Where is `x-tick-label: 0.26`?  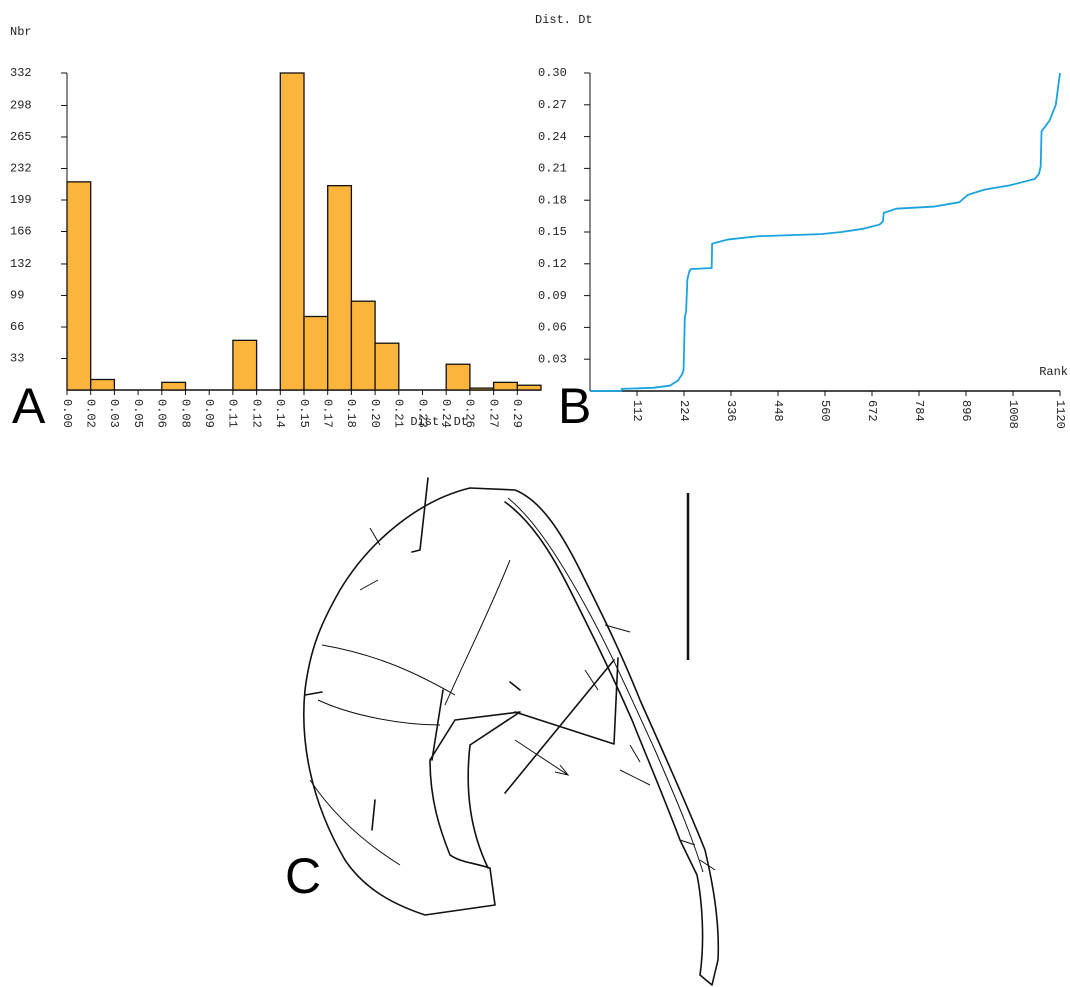
x-tick-label: 0.26 is located at coordinates (470, 413).